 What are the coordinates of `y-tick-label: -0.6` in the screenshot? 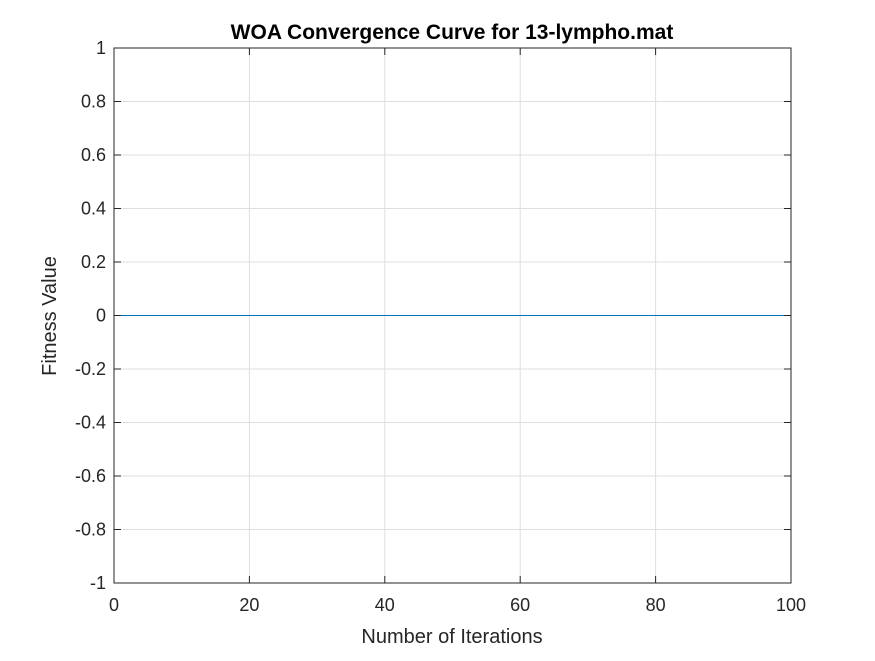 It's located at (90, 476).